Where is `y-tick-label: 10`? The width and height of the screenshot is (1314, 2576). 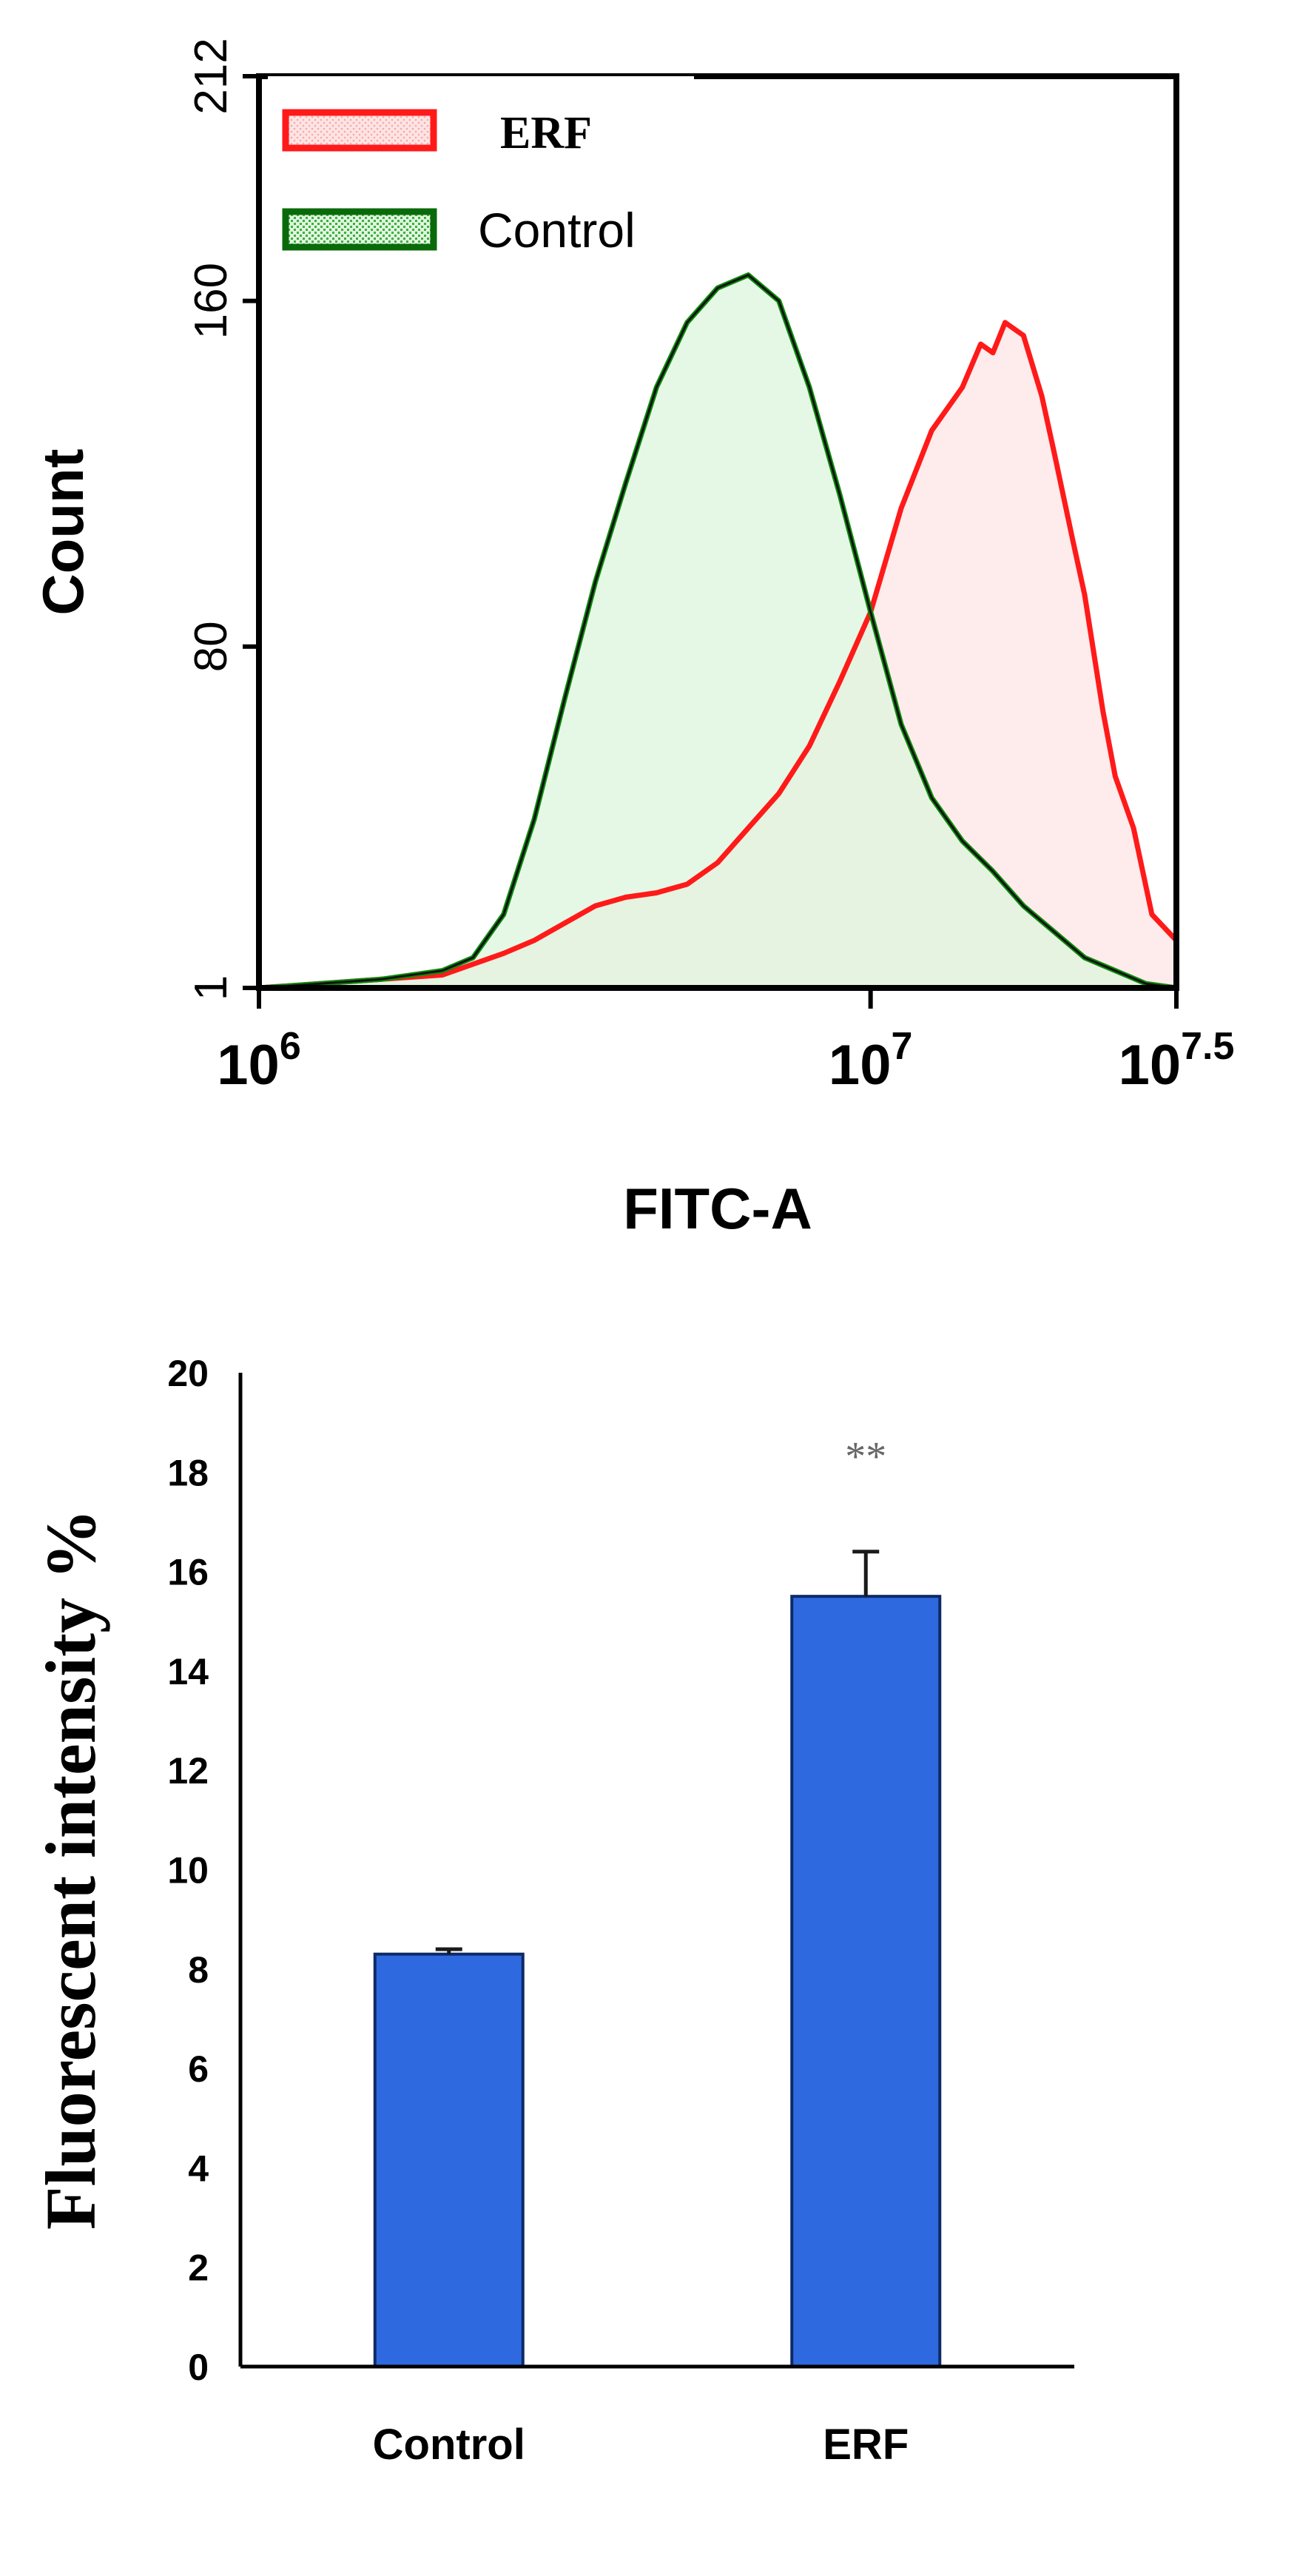
y-tick-label: 10 is located at coordinates (188, 1870).